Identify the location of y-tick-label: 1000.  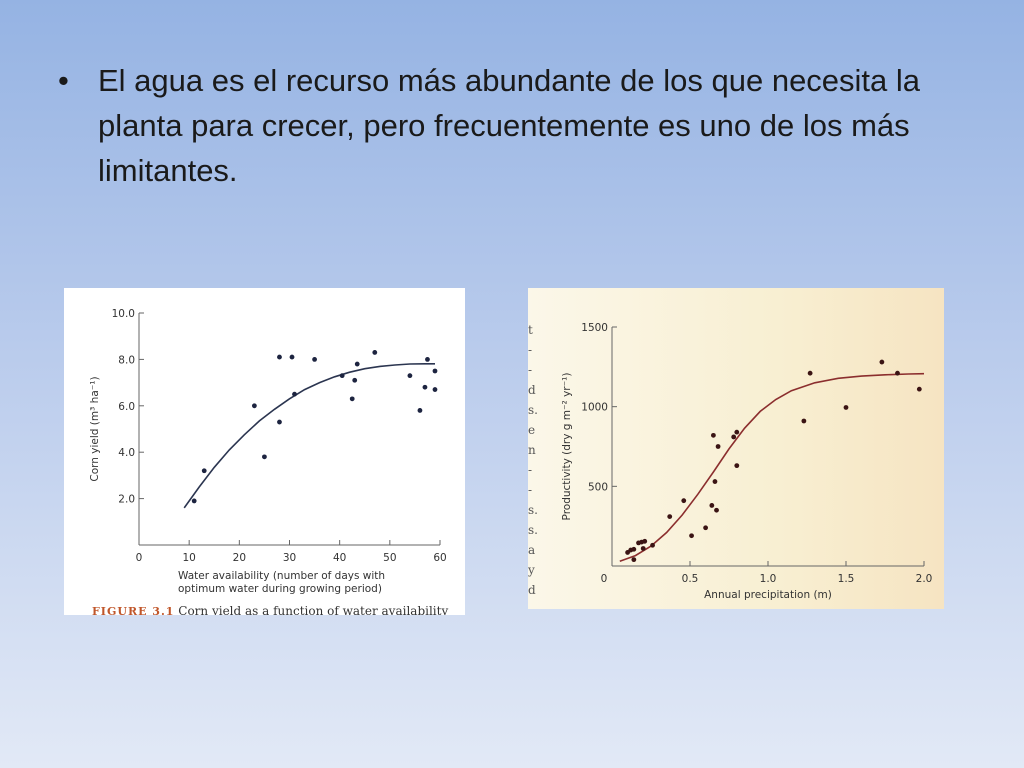
(594, 408).